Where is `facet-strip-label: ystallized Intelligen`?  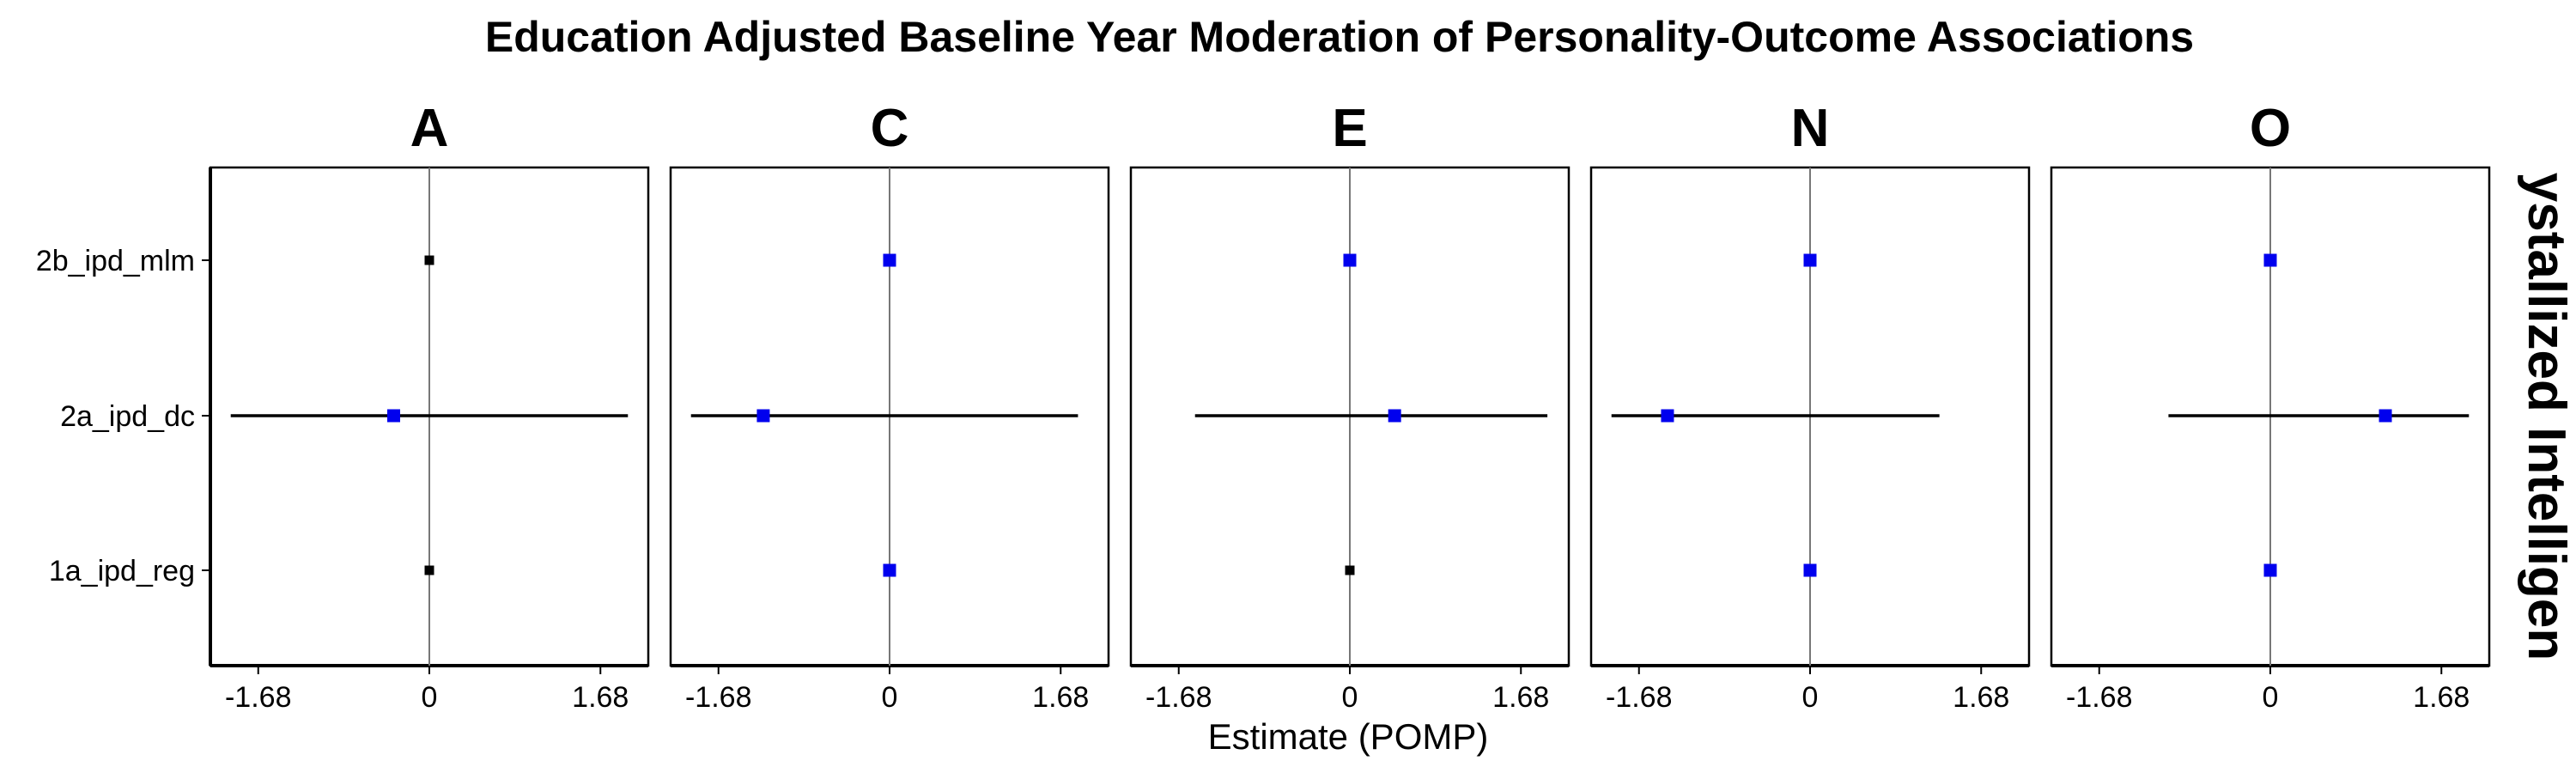 facet-strip-label: ystallized Intelligen is located at coordinates (2546, 416).